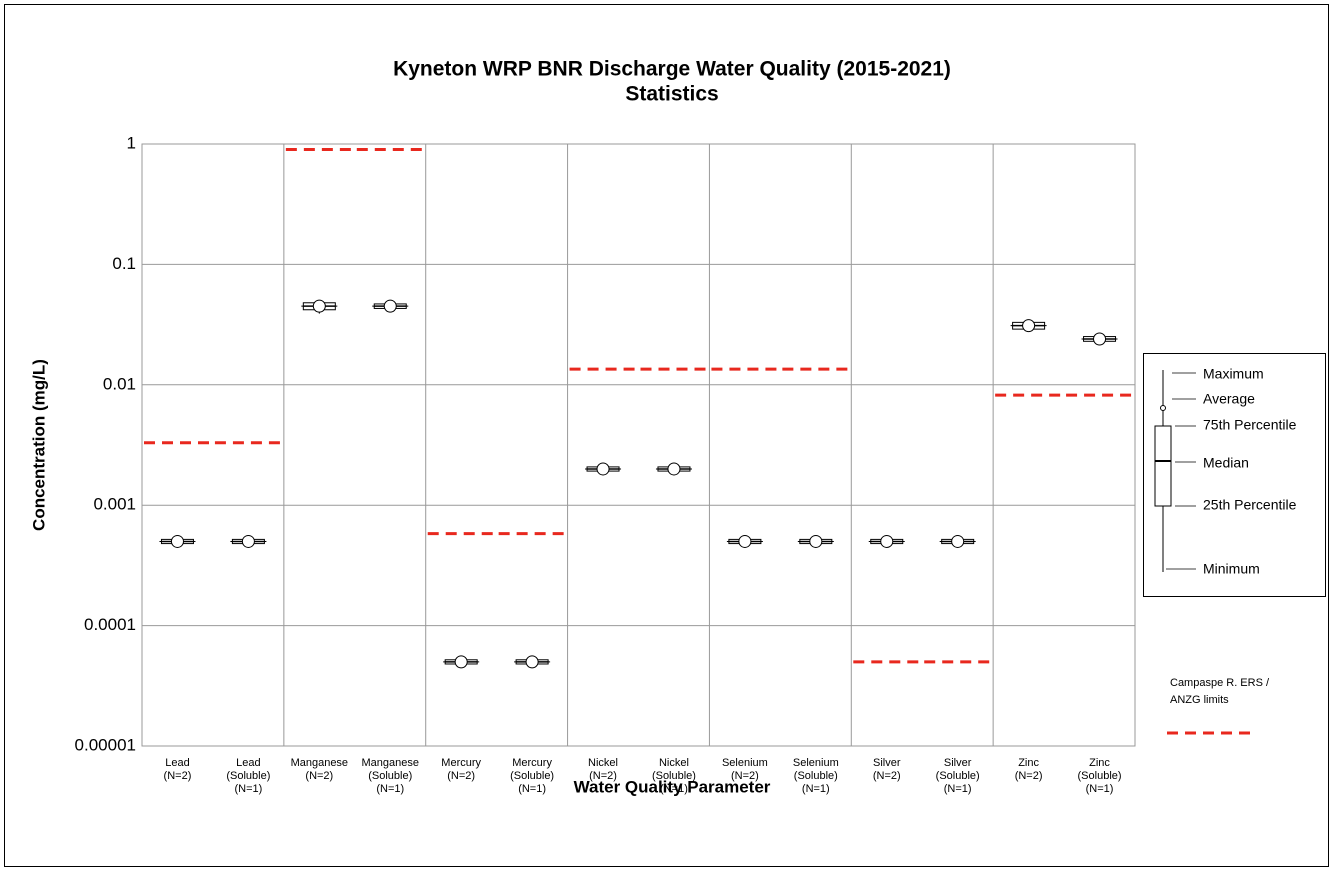  Describe the element at coordinates (124, 263) in the screenshot. I see `y-tick-label: 0.1` at that location.